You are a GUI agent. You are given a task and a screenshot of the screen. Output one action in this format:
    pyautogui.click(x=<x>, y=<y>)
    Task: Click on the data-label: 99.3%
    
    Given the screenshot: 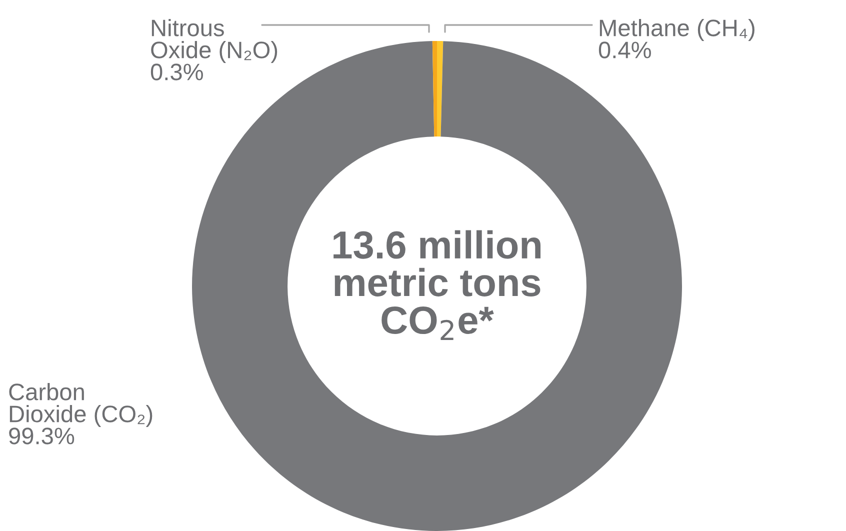 What is the action you would take?
    pyautogui.click(x=41, y=436)
    